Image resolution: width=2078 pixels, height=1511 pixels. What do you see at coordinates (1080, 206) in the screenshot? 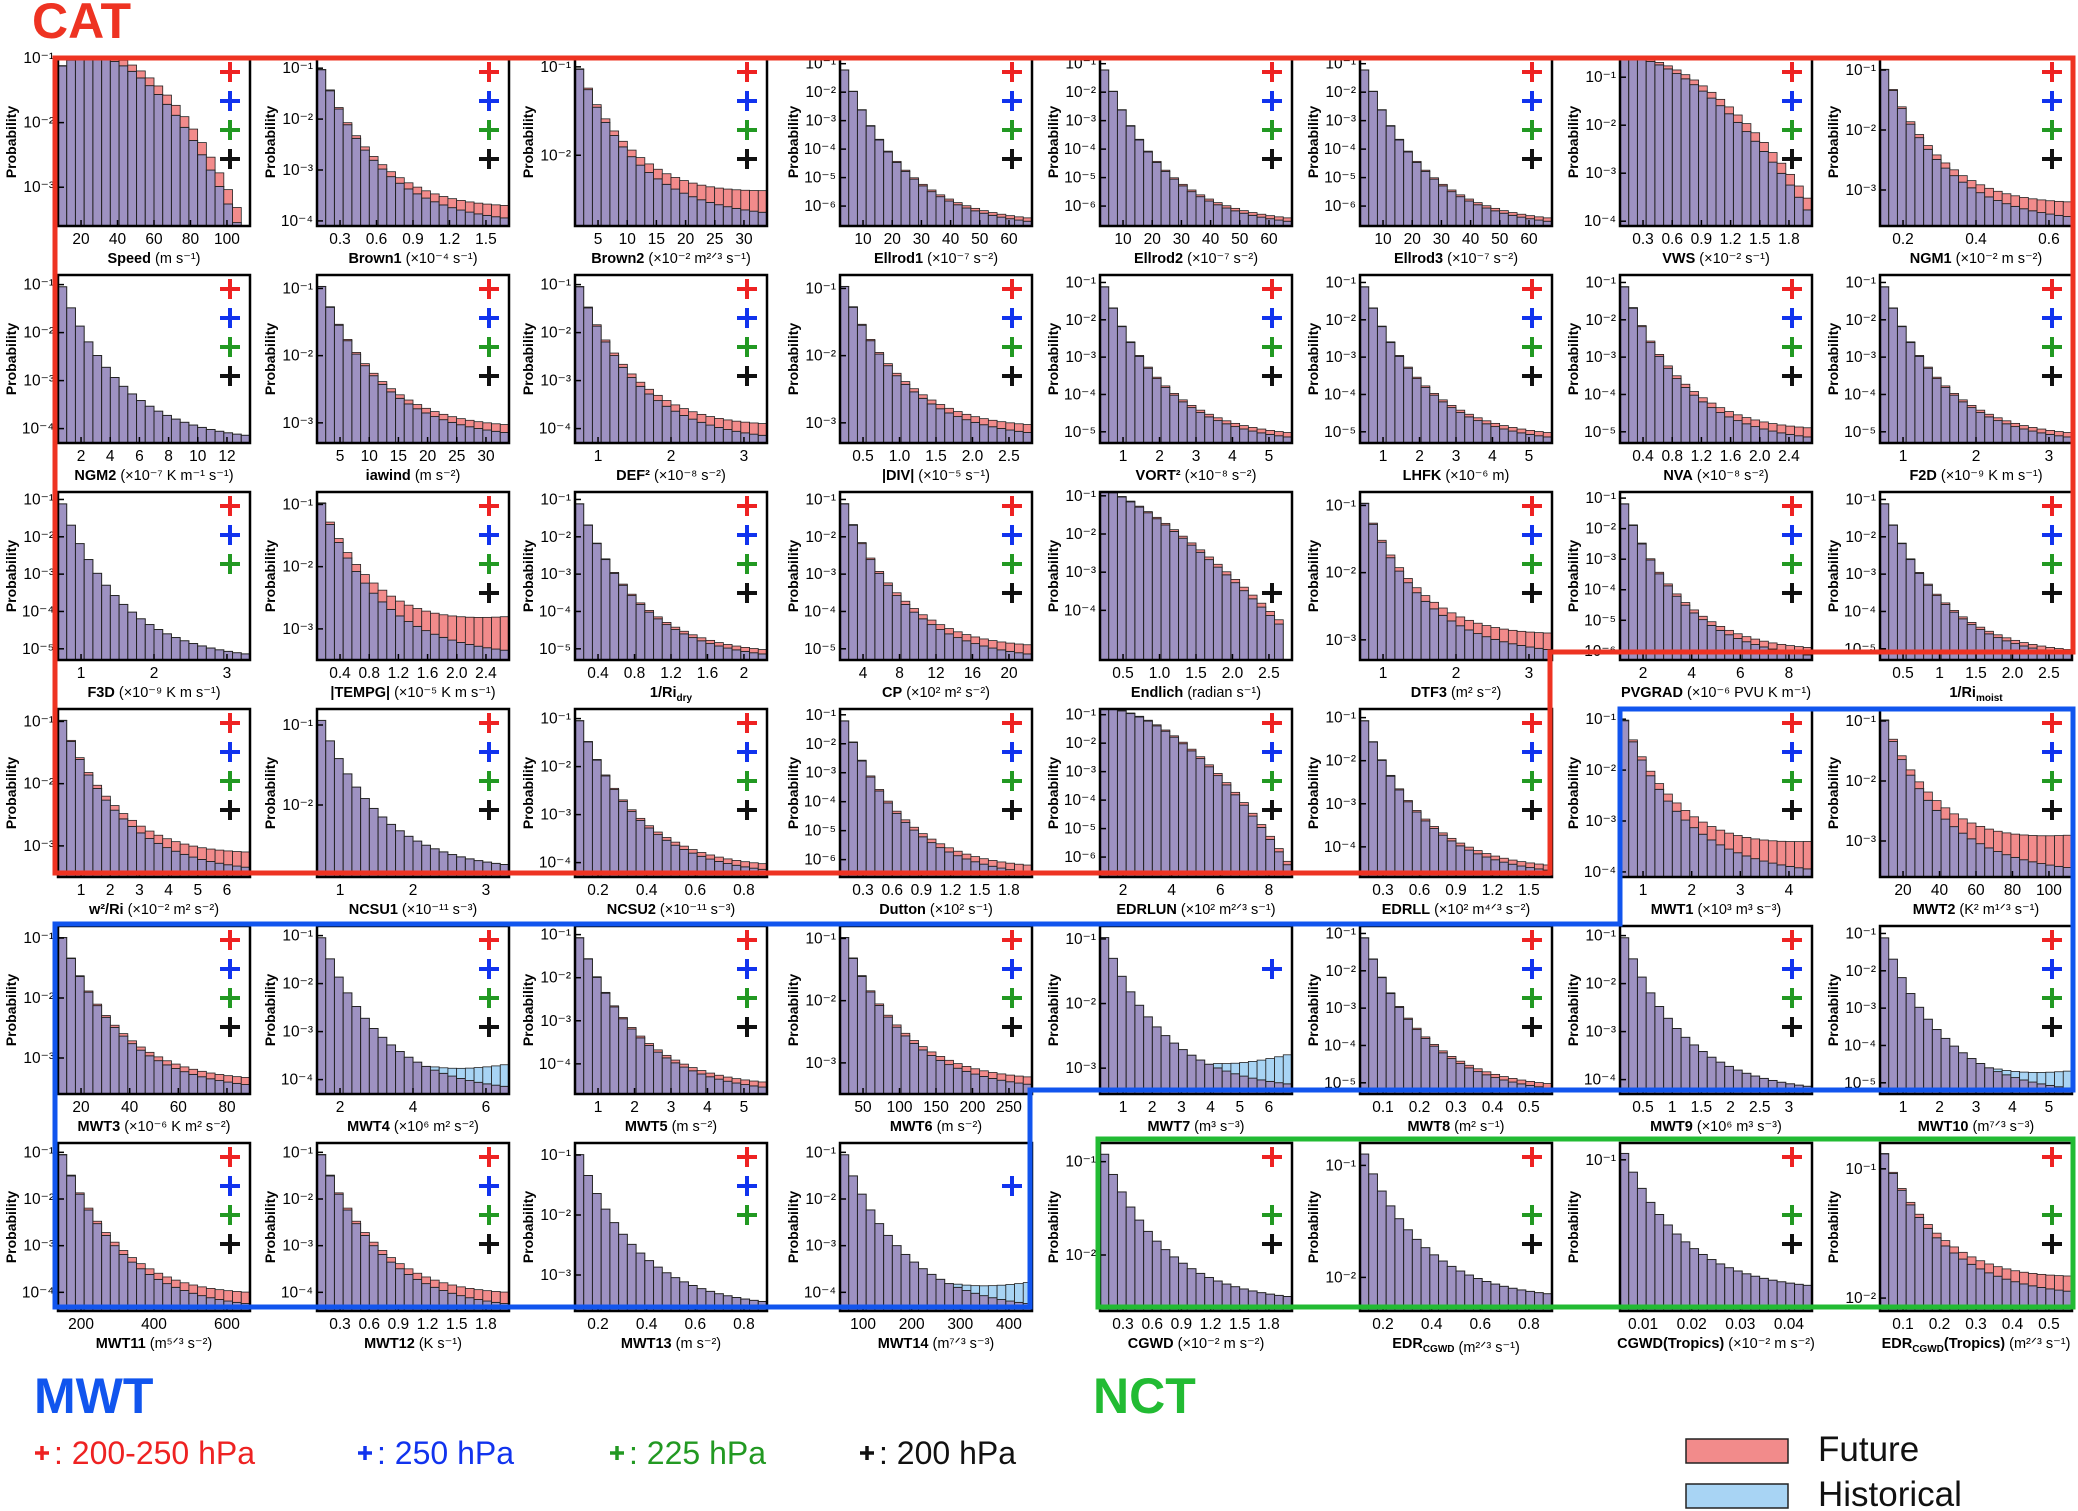
I see `ytick-label: 10⁻⁶` at bounding box center [1080, 206].